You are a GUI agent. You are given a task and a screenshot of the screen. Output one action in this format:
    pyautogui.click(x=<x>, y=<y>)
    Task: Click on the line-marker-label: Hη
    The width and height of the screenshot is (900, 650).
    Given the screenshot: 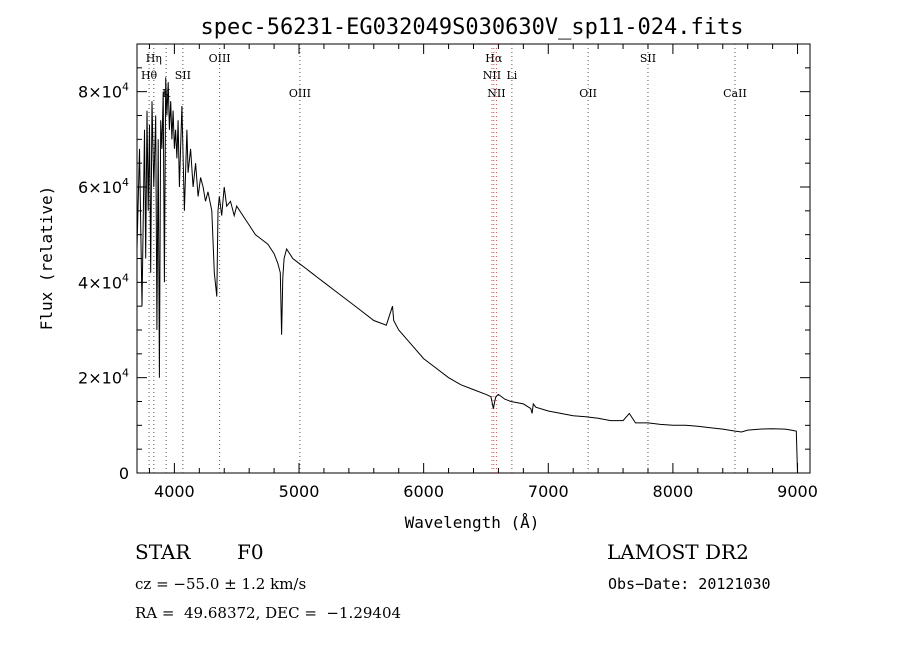 What is the action you would take?
    pyautogui.click(x=154, y=58)
    